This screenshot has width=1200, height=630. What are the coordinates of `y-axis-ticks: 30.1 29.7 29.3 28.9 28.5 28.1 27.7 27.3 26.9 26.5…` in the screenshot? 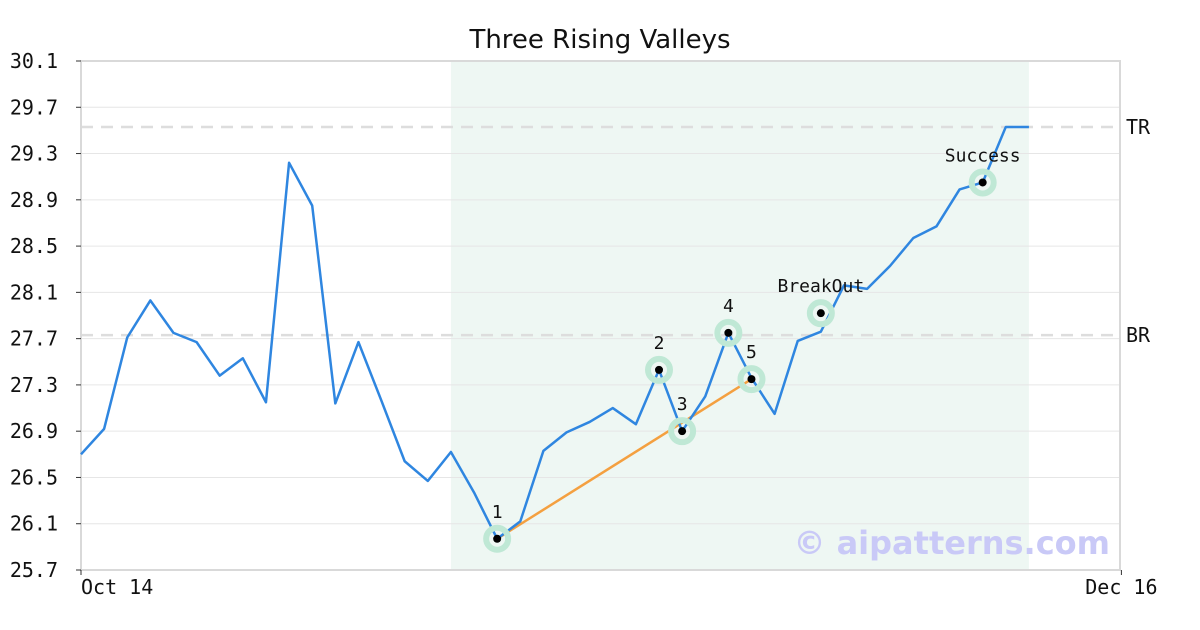 It's located at (45, 315).